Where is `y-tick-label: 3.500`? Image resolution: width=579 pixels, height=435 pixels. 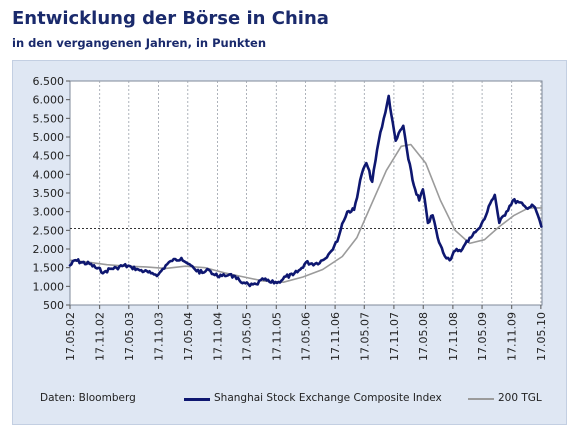
y-tick-label: 3.500 is located at coordinates (49, 193).